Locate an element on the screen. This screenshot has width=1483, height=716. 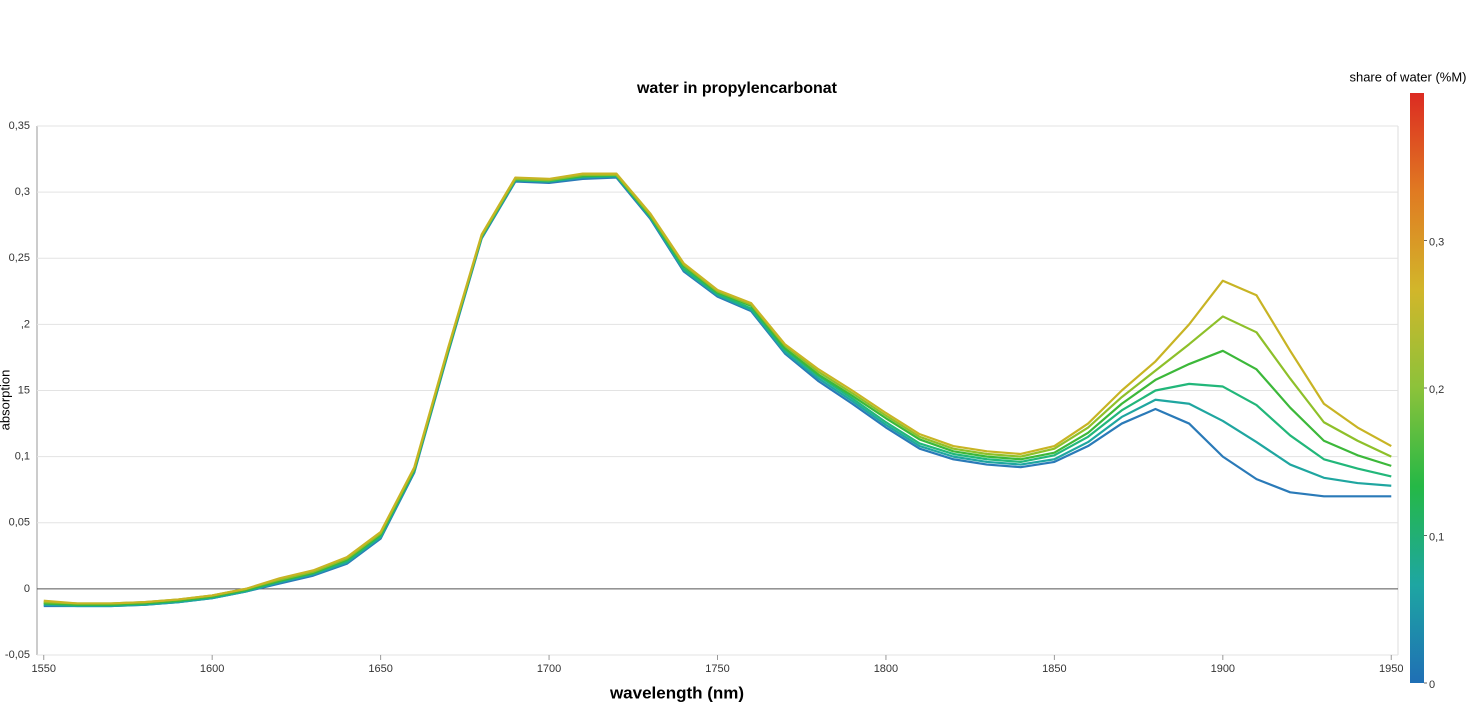
colorbar is located at coordinates (1417, 388).